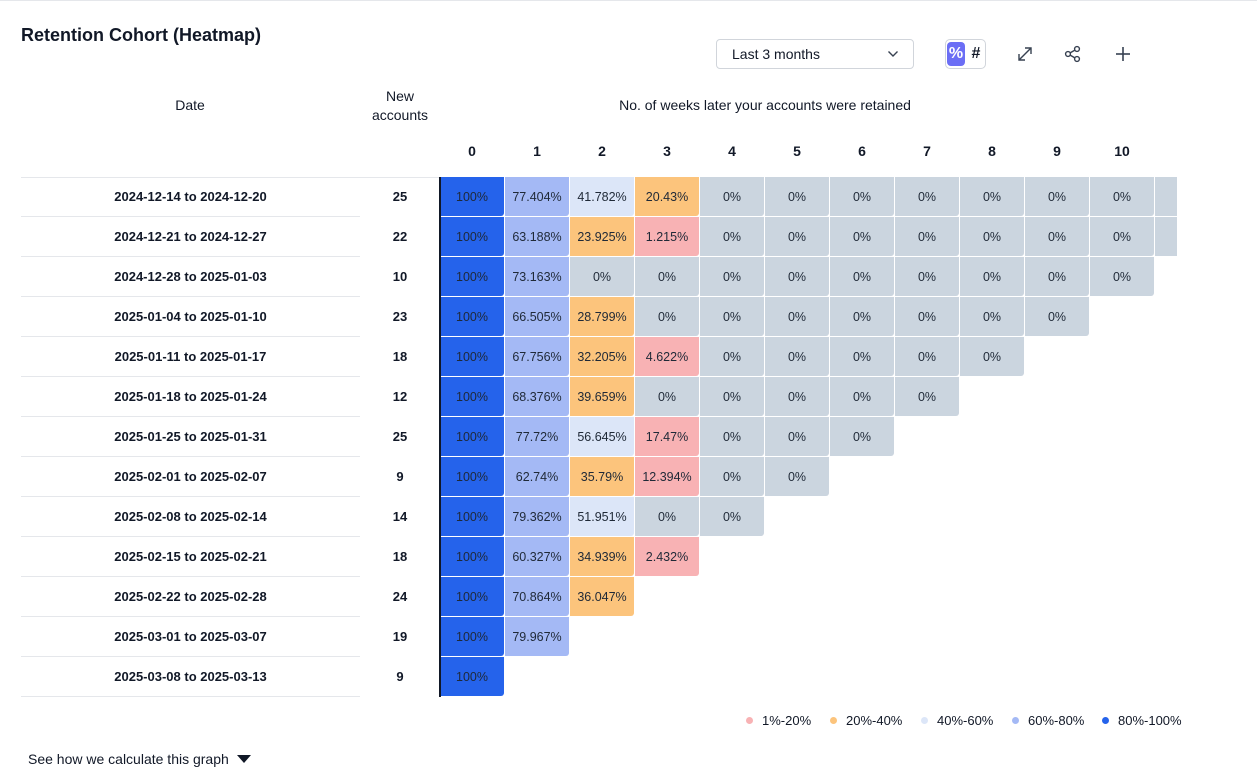  What do you see at coordinates (537, 396) in the screenshot?
I see `heatmap-cell: 68.376%` at bounding box center [537, 396].